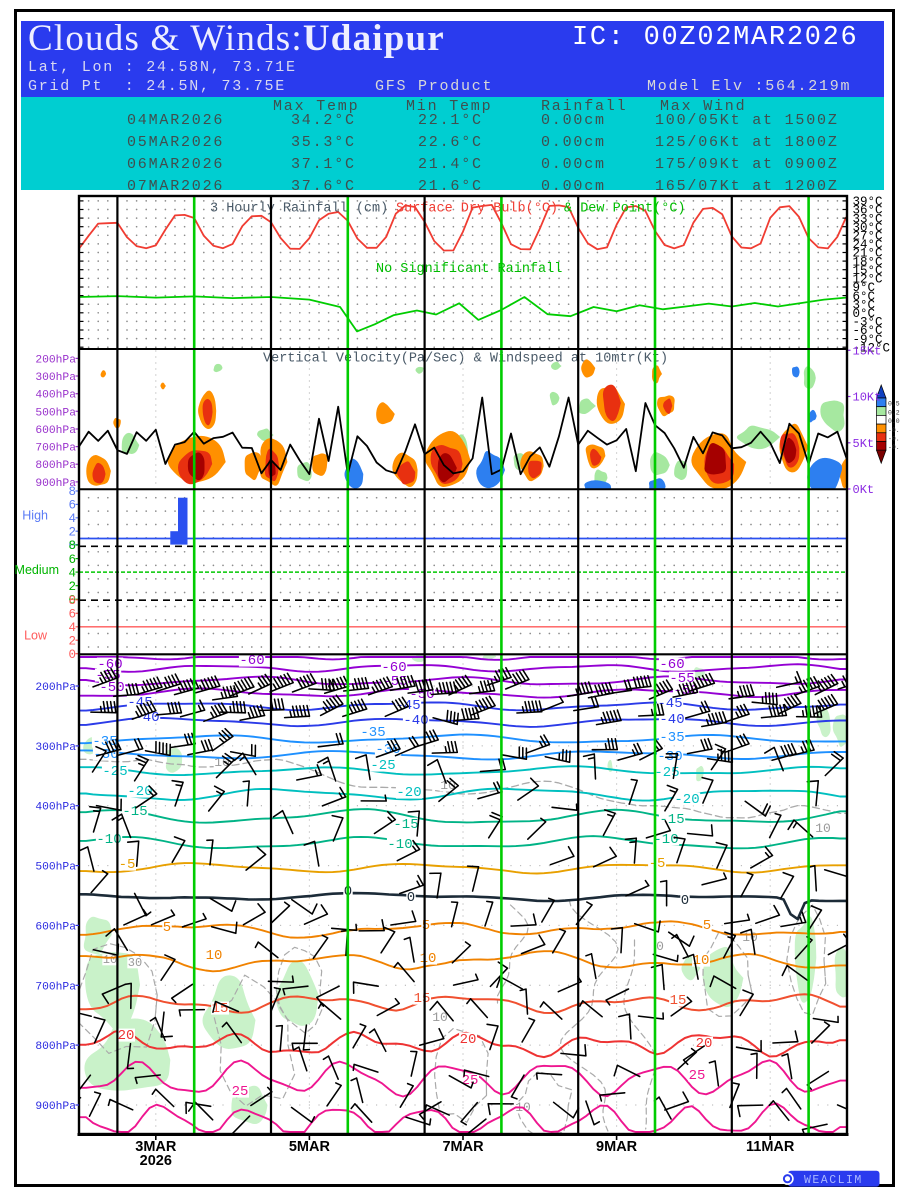 The height and width of the screenshot is (1200, 900). Describe the element at coordinates (868, 323) in the screenshot. I see `svg-text: -3°C` at that location.